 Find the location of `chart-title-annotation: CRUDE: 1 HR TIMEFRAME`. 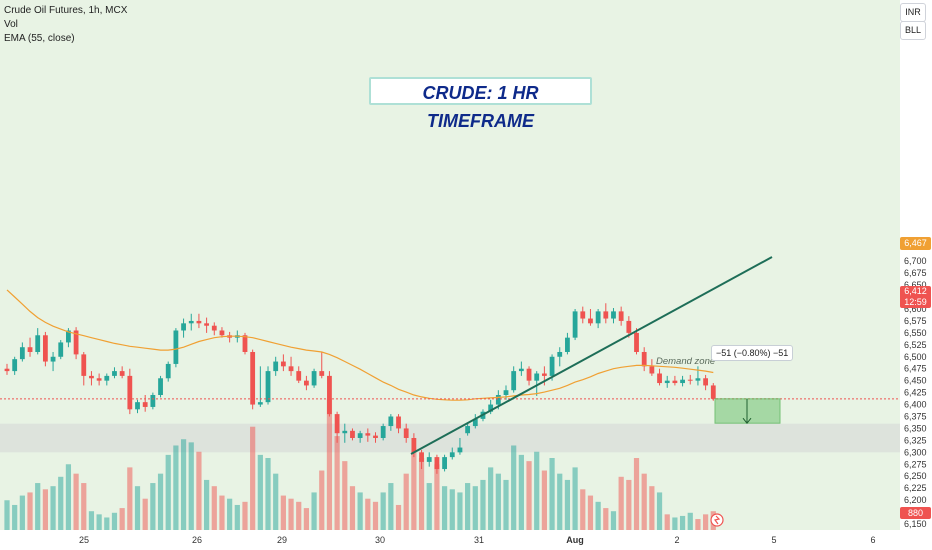

chart-title-annotation: CRUDE: 1 HR TIMEFRAME is located at coordinates (480, 104).